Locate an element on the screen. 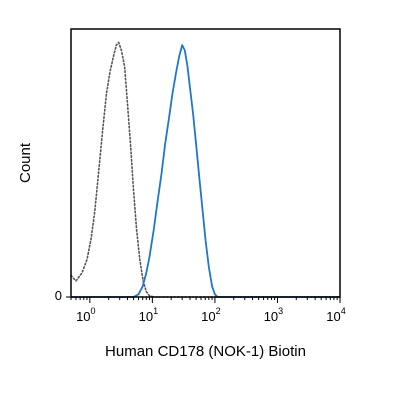 The width and height of the screenshot is (410, 400). x-tick-label: 10⁰ is located at coordinates (85, 315).